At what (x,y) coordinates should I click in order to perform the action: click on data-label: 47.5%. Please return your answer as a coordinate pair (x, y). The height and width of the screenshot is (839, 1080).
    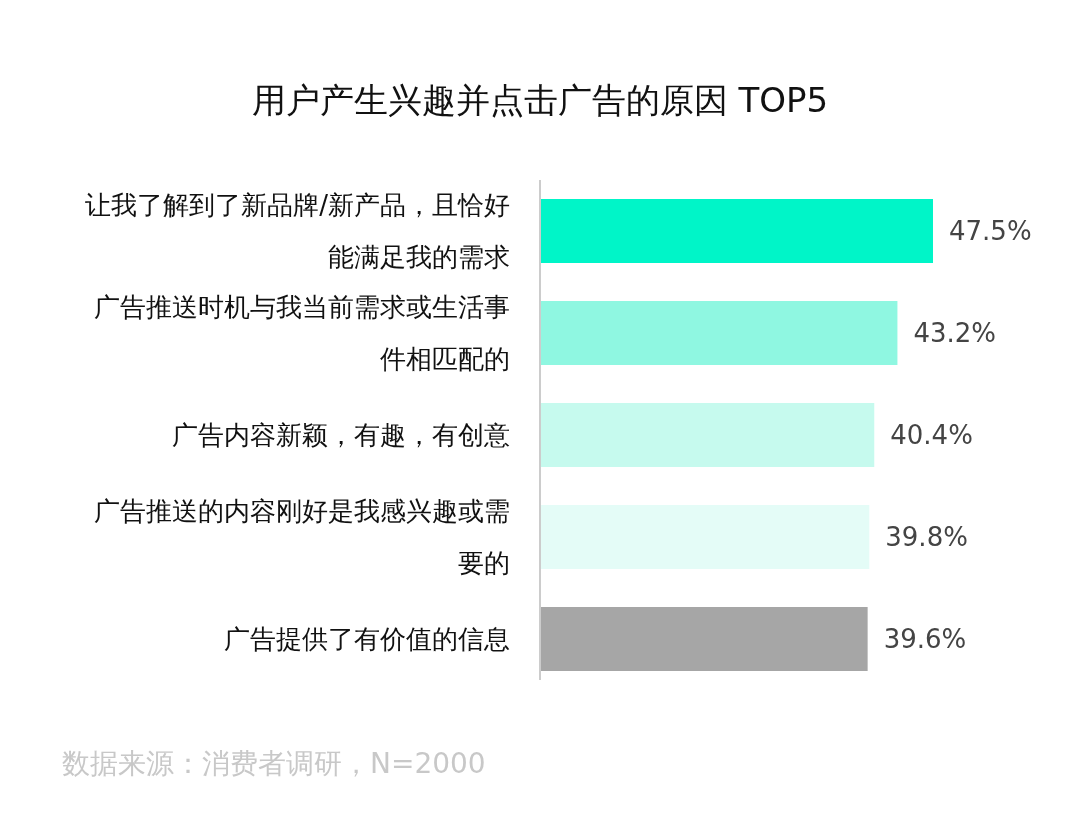
    Looking at the image, I should click on (990, 231).